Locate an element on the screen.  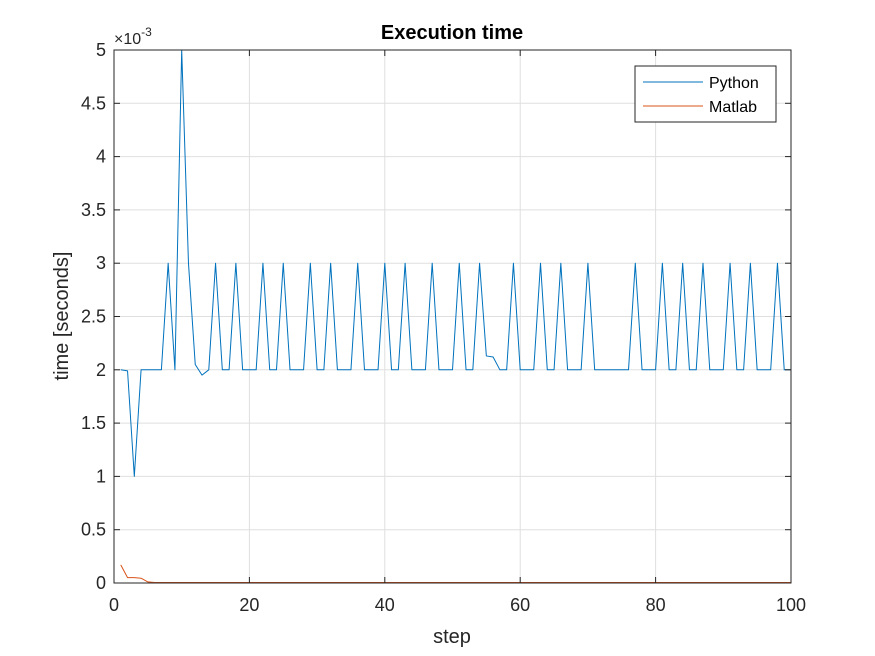
chart-title: Execution time is located at coordinates (452, 33).